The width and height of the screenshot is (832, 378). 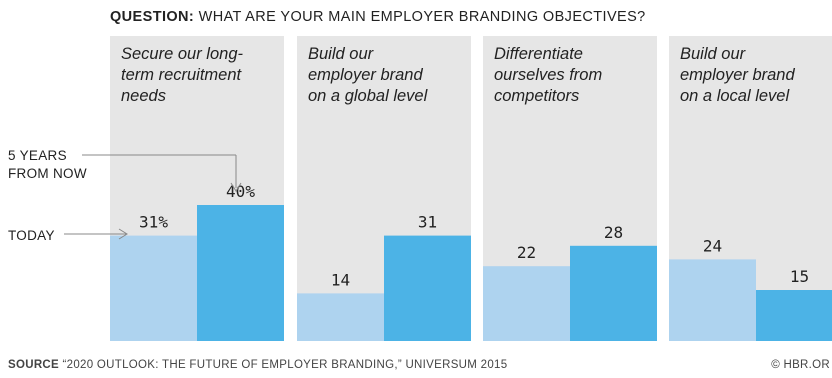 I want to click on category-label: Build our employer brand on a global level, so click(x=367, y=75).